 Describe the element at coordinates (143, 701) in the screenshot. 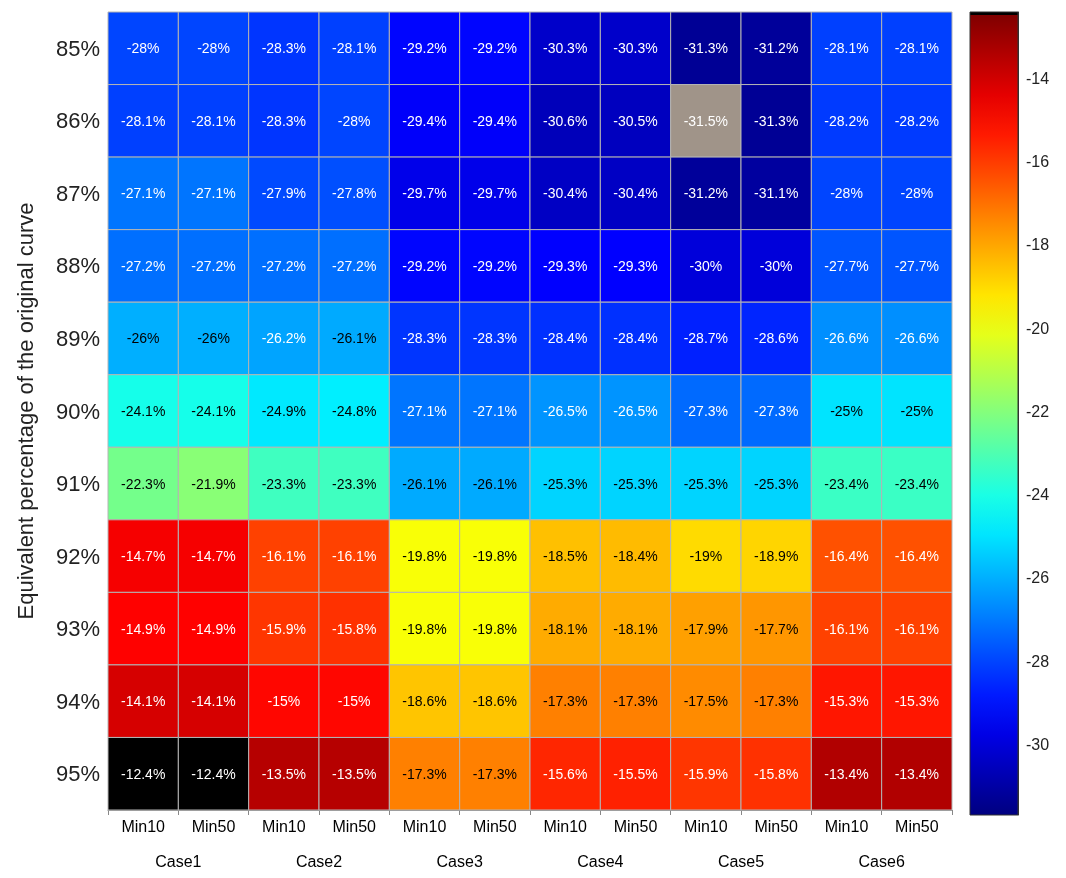

I see `data-label: -14.1%` at that location.